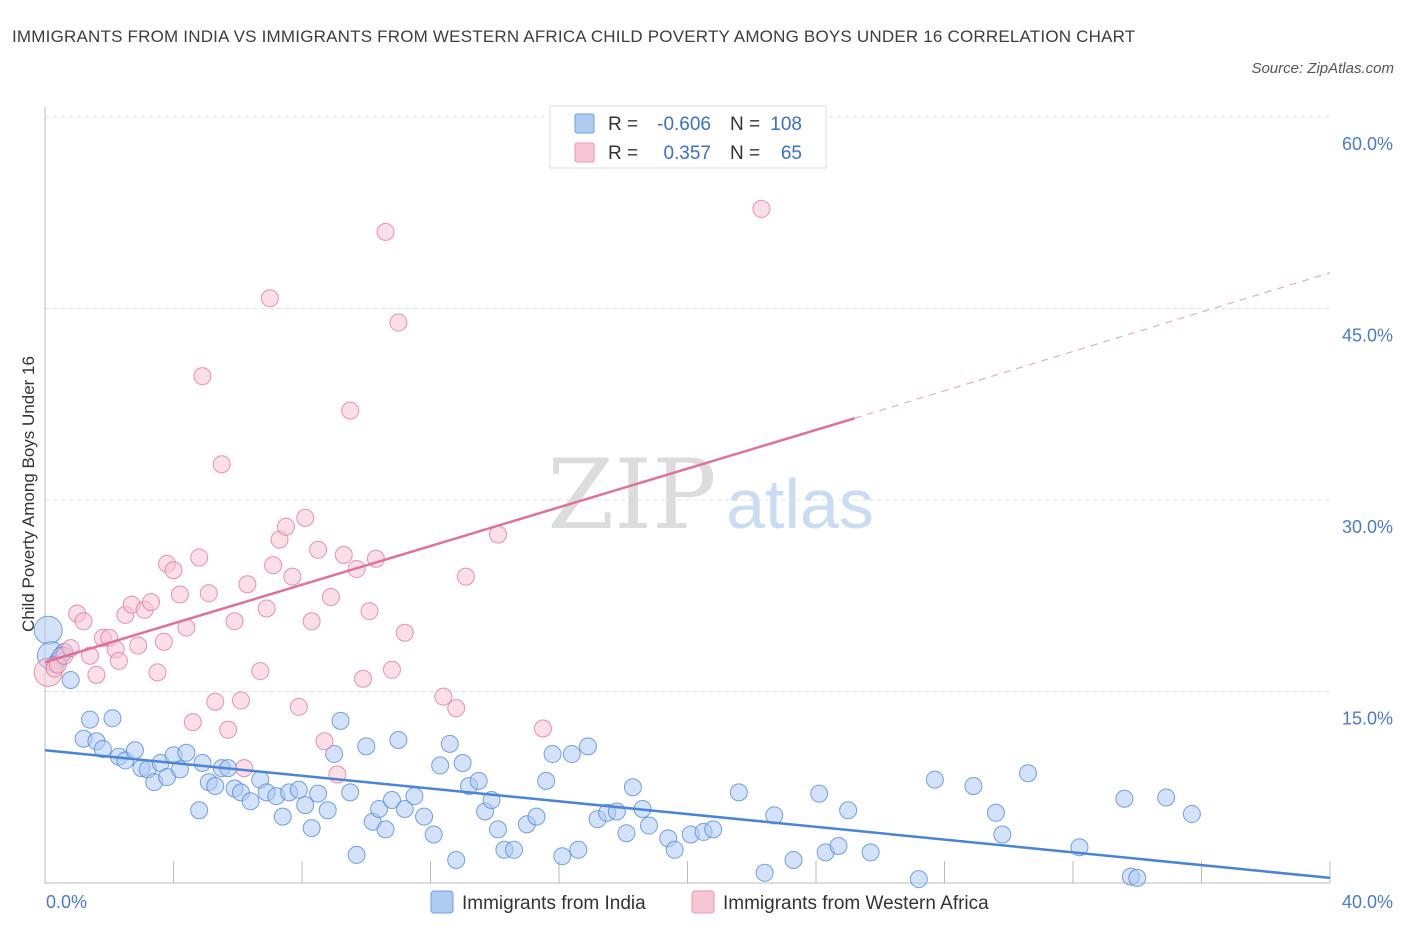  What do you see at coordinates (1367, 719) in the screenshot?
I see `y-tick-label-0: 15.0%` at bounding box center [1367, 719].